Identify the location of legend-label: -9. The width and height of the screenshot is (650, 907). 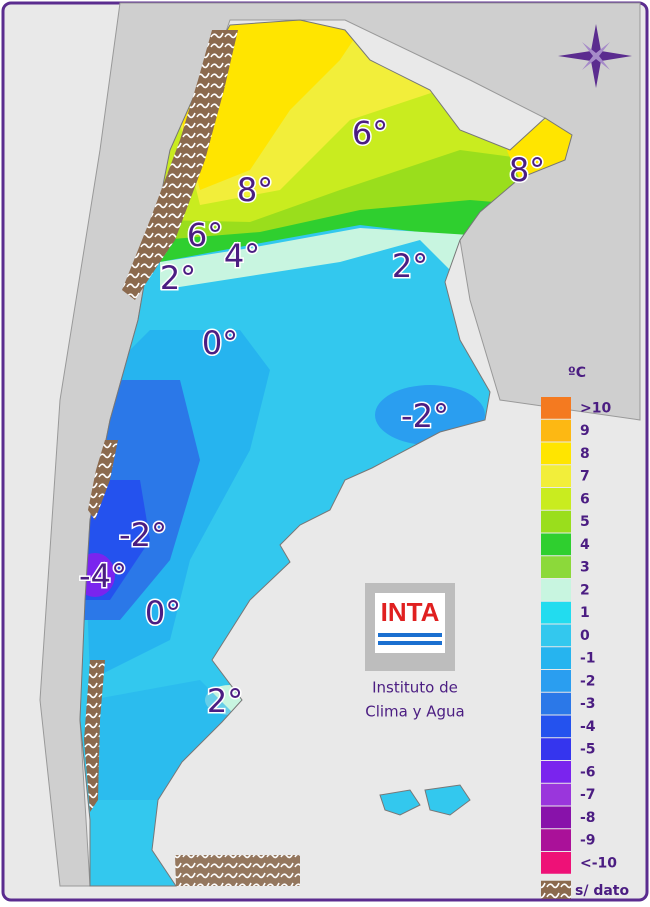
(588, 841).